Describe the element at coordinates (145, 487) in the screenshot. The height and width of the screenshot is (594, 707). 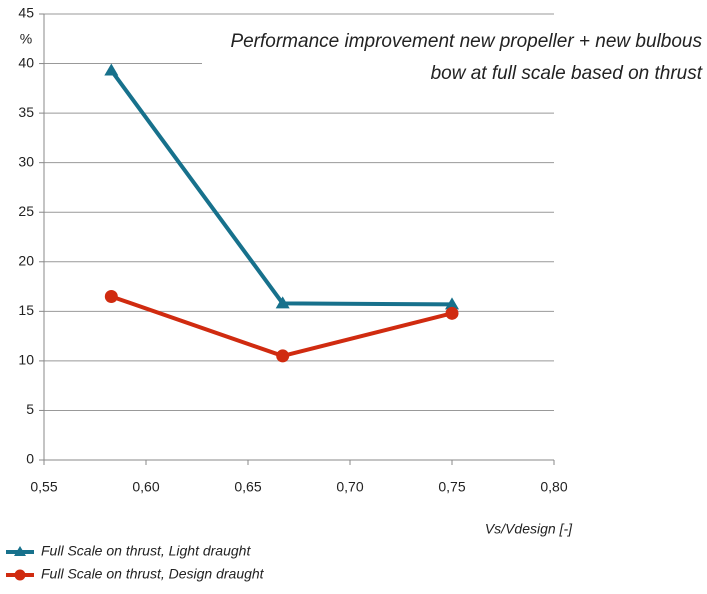
I see `x-tick-label: 0,60` at that location.